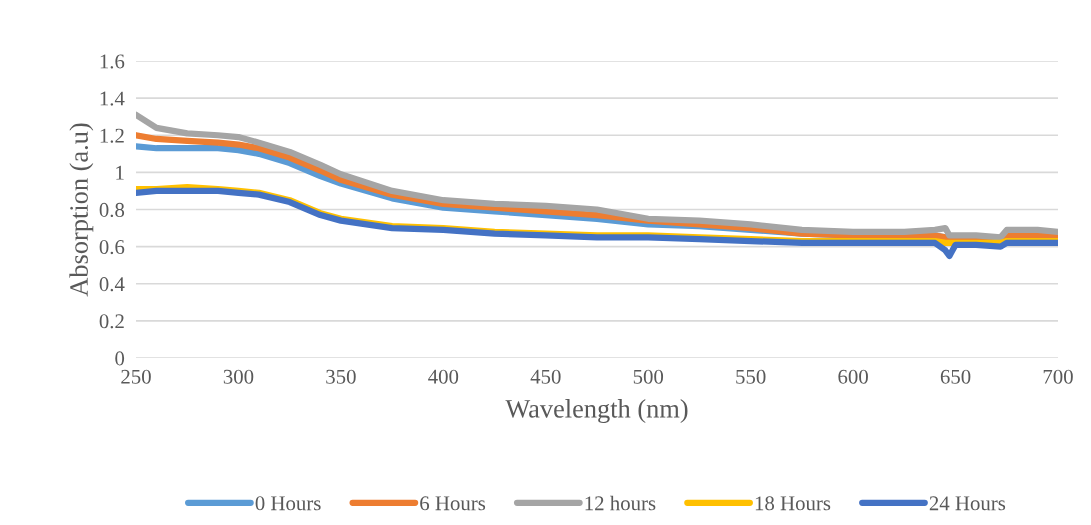  Describe the element at coordinates (136, 376) in the screenshot. I see `x-tick-label: 250` at that location.